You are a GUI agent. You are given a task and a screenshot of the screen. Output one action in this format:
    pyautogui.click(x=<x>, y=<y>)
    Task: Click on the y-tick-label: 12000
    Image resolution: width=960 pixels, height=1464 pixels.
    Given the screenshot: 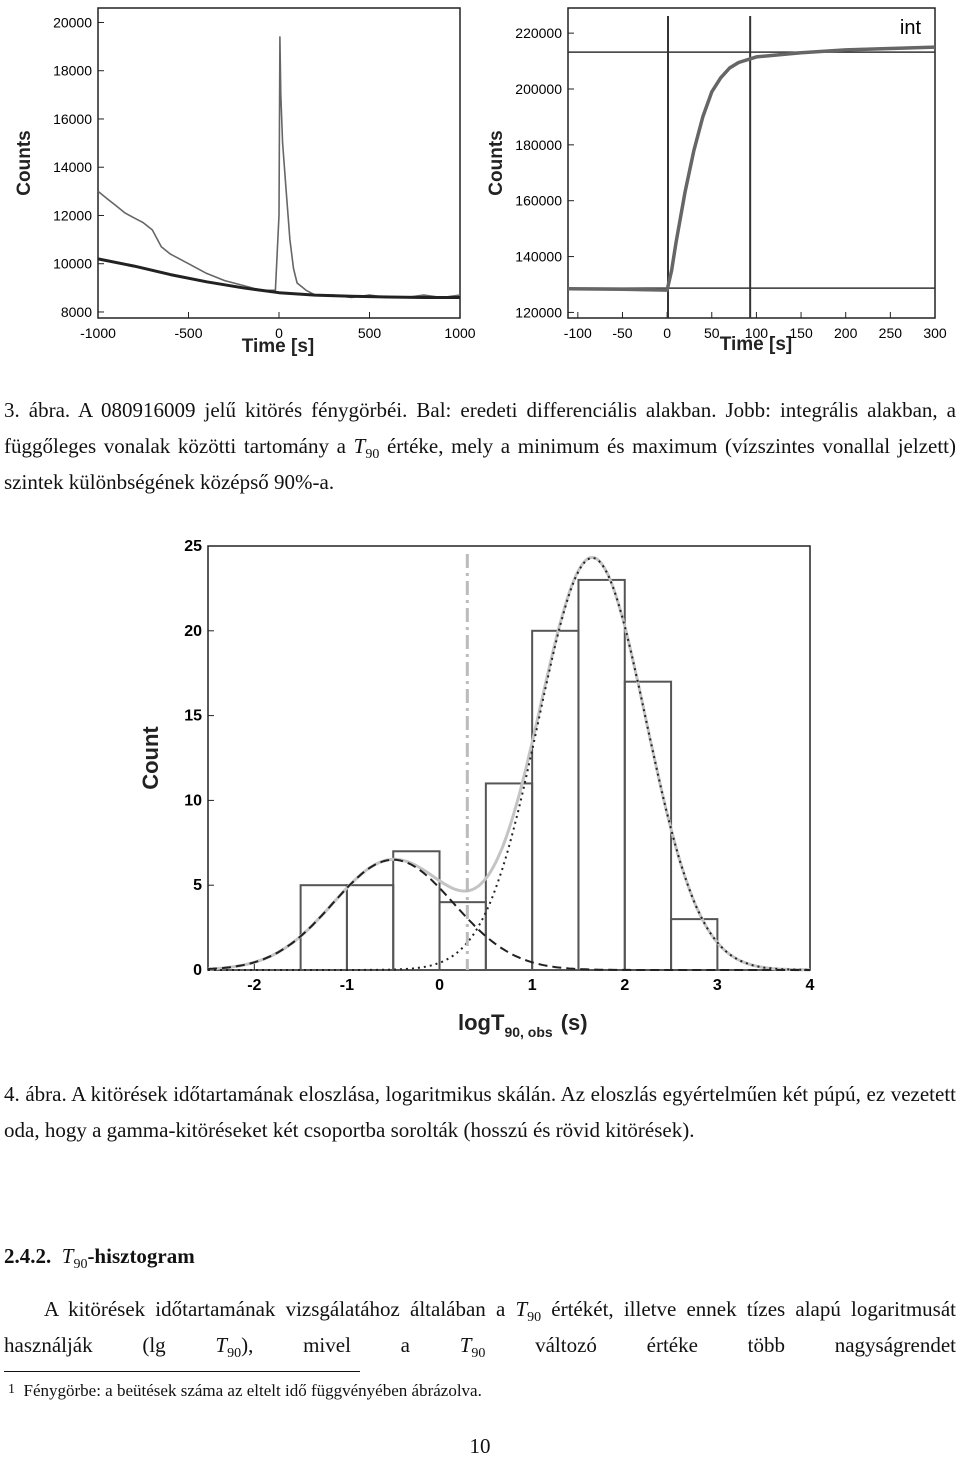 What is the action you would take?
    pyautogui.click(x=72, y=215)
    